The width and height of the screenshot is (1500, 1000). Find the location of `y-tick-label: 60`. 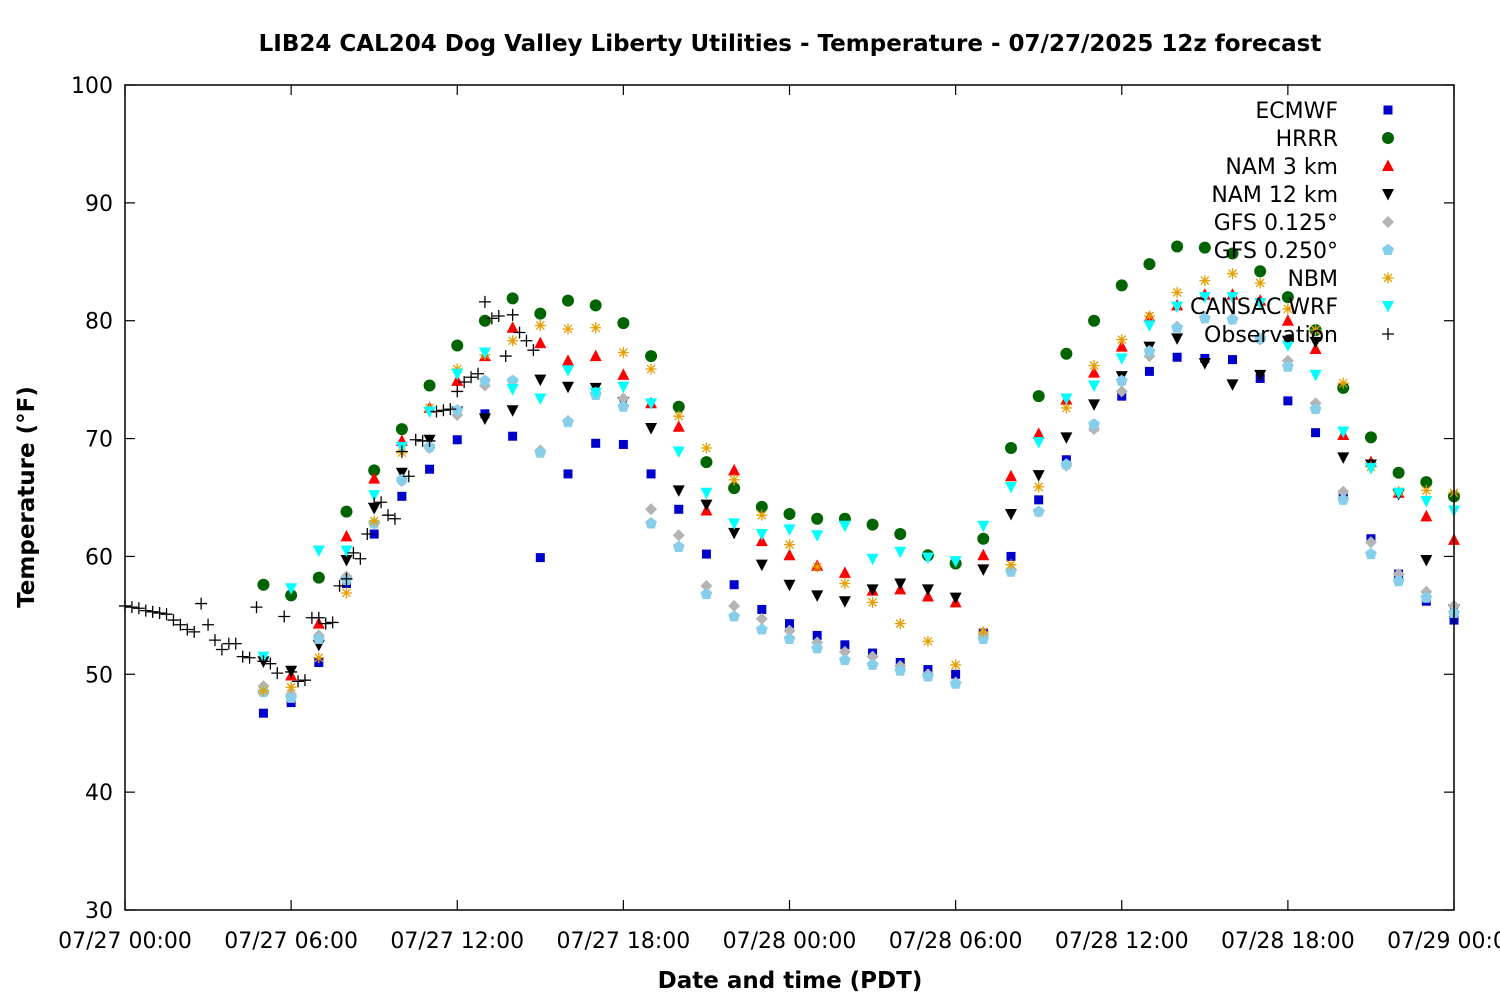

y-tick-label: 60 is located at coordinates (99, 557).